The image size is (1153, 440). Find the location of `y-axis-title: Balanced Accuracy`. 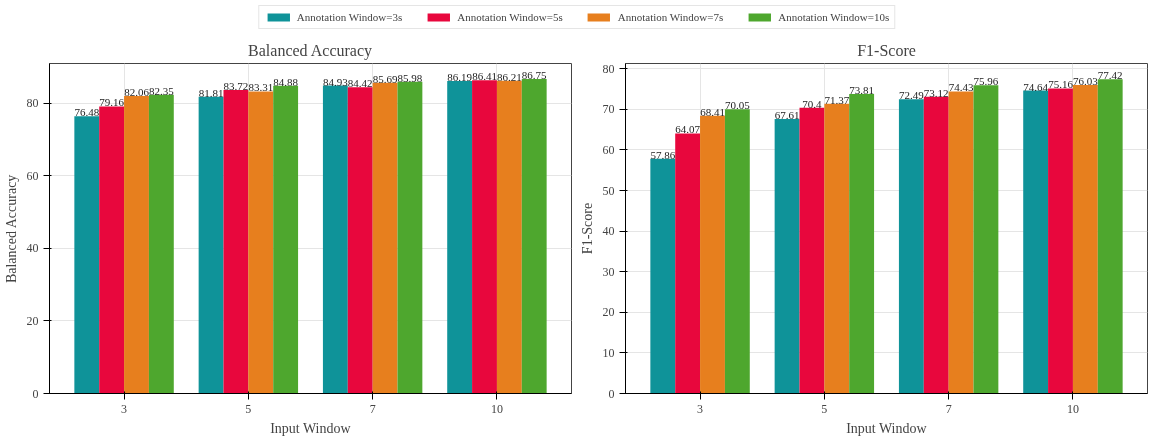

y-axis-title: Balanced Accuracy is located at coordinates (11, 229).